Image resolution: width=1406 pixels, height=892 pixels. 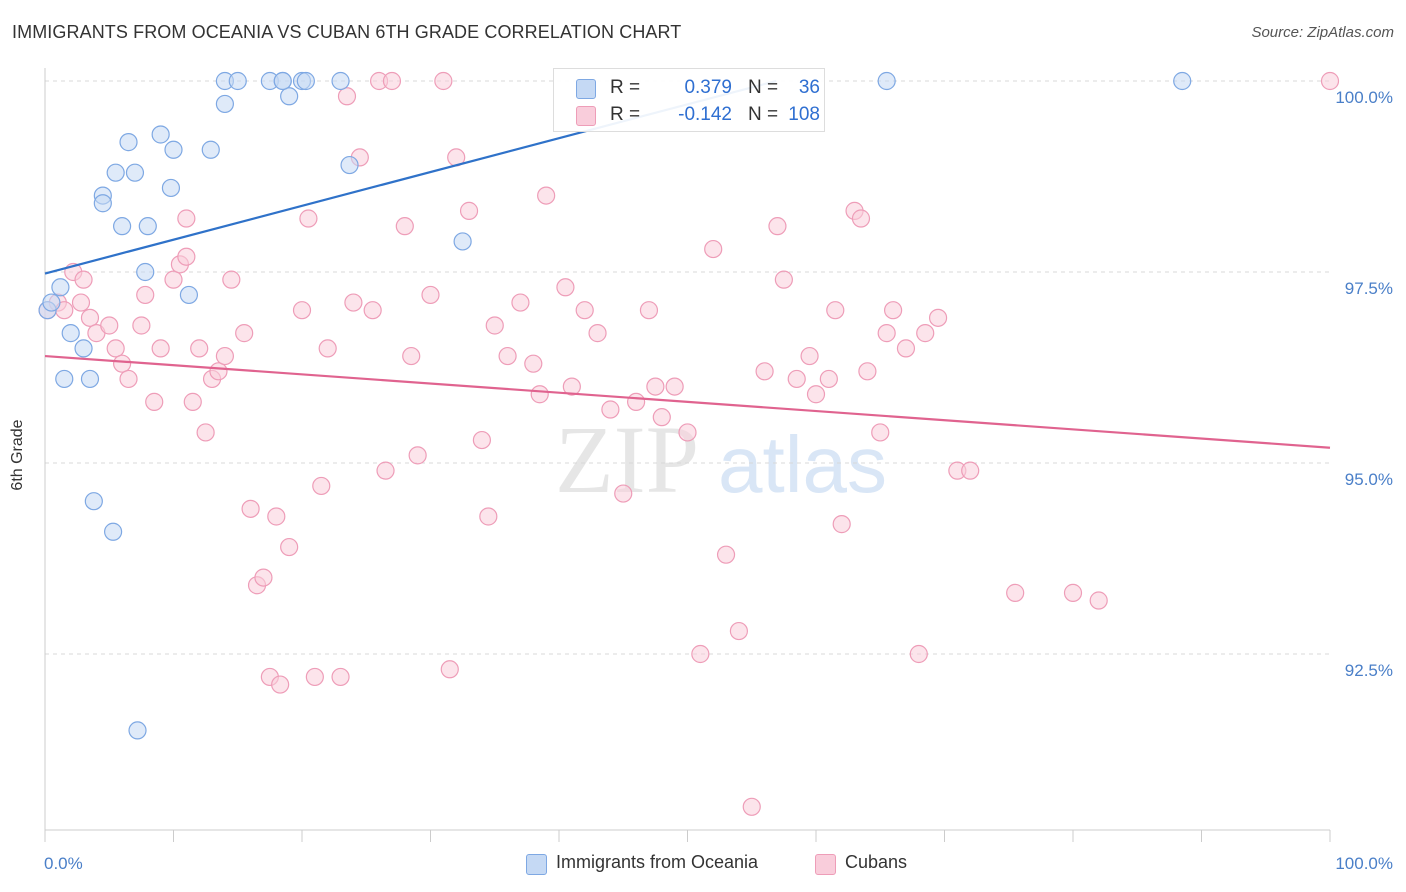 I want to click on series-legend: Immigrants from Oceania Cubans, so click(x=703, y=864).